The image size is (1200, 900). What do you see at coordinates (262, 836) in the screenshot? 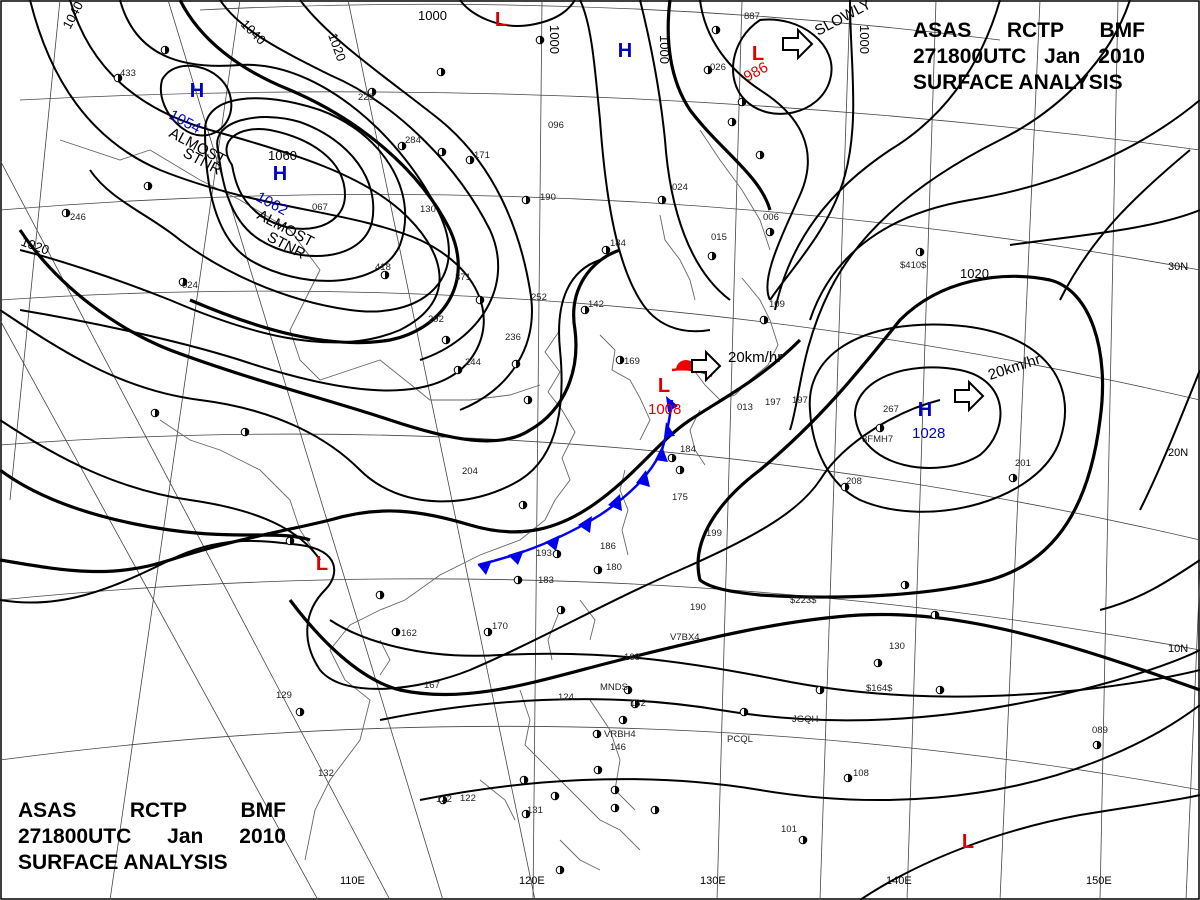
I see `title-year: 2010` at bounding box center [262, 836].